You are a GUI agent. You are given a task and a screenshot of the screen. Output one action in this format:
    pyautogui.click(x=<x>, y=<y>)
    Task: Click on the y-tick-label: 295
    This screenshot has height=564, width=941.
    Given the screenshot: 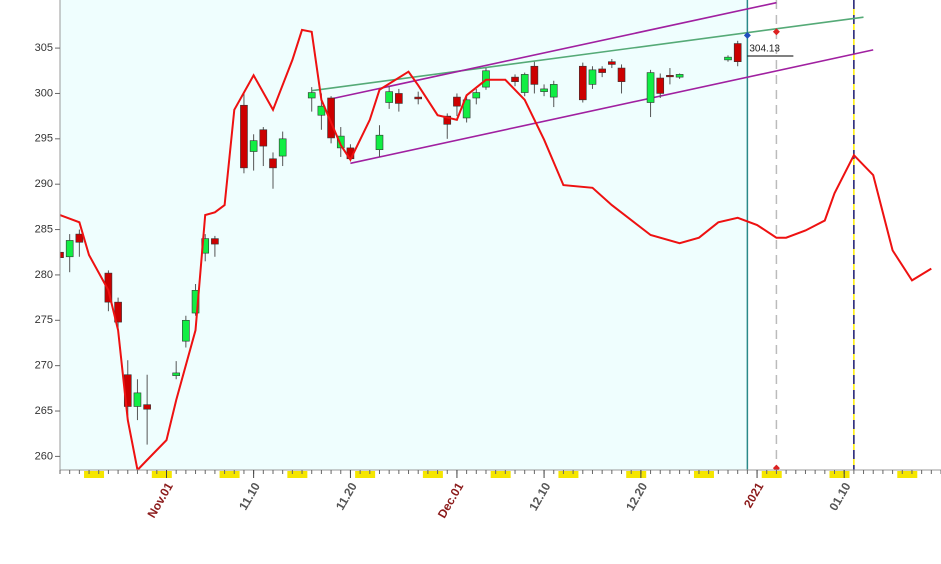 What is the action you would take?
    pyautogui.click(x=44, y=139)
    